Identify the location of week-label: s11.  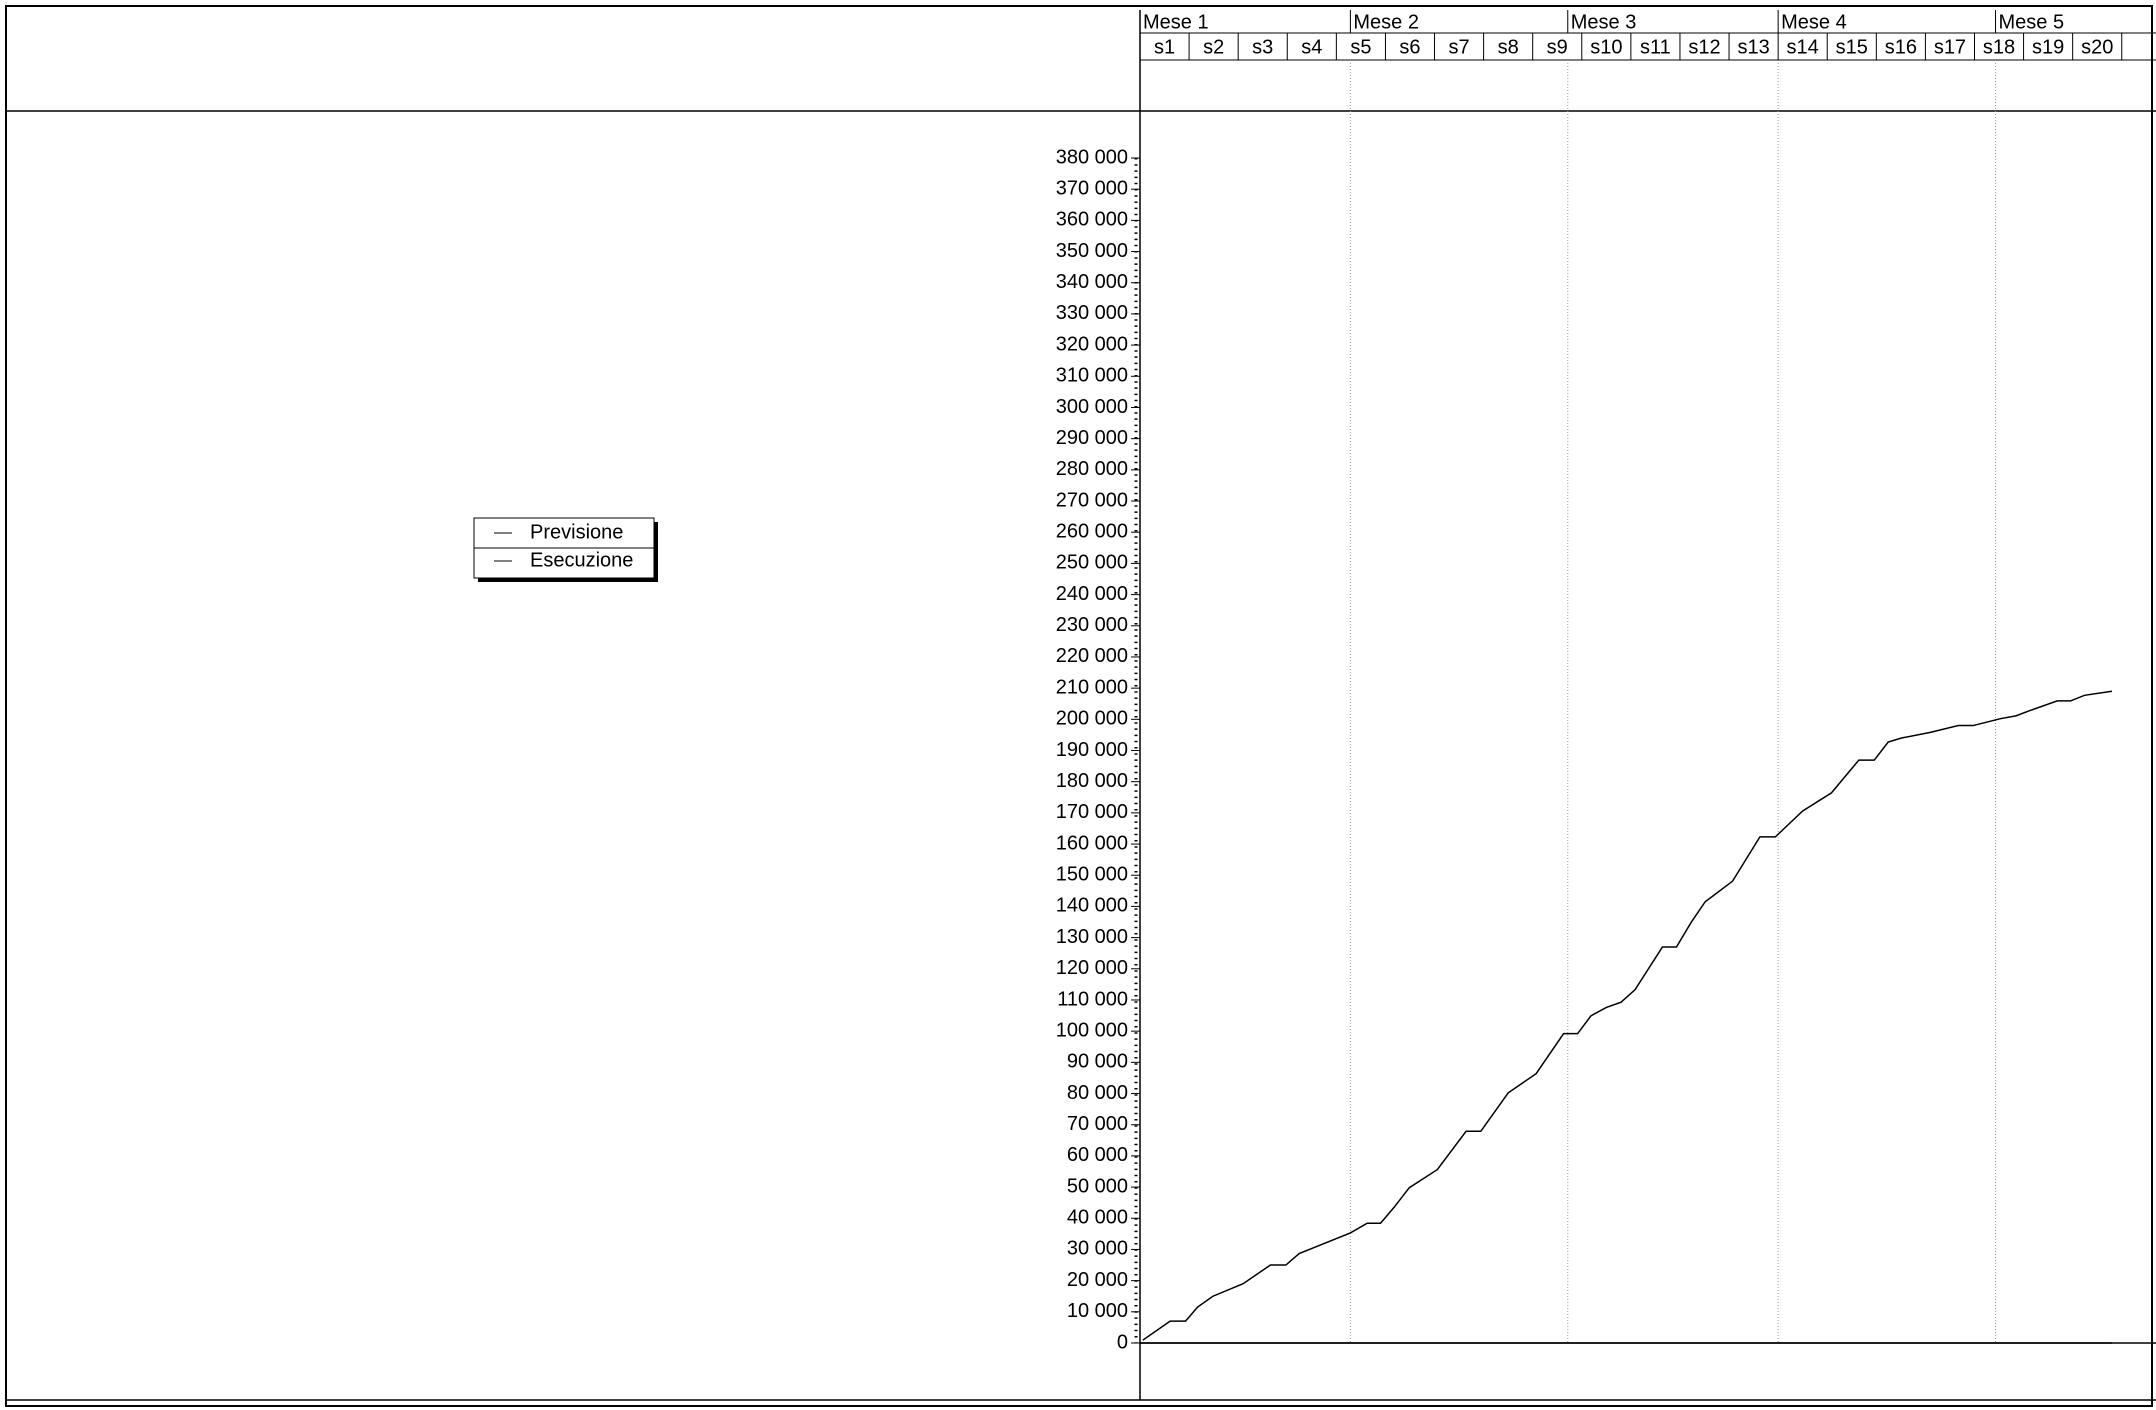
(1655, 47).